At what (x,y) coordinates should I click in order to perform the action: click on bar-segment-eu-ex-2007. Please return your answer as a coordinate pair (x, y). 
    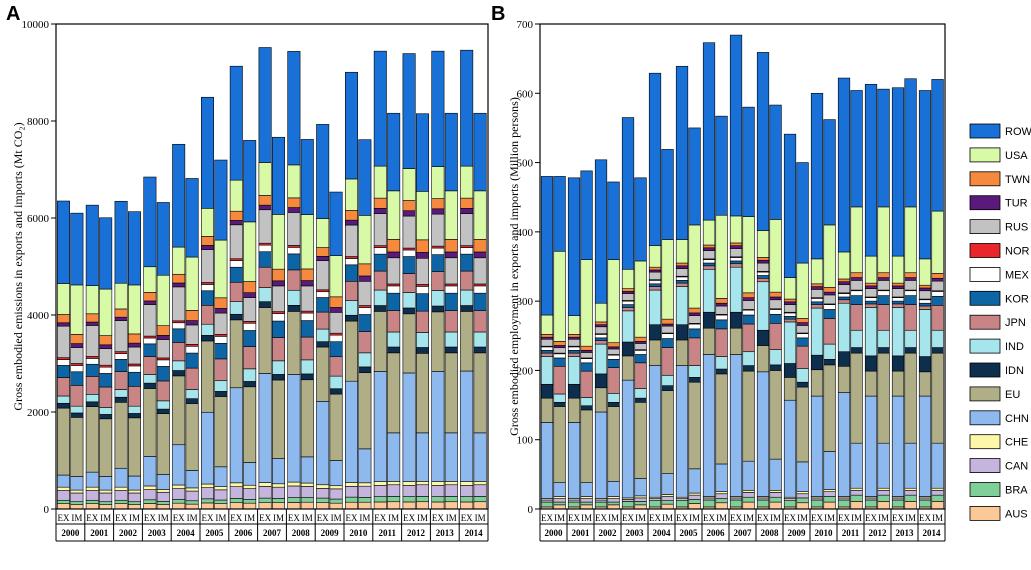
    Looking at the image, I should click on (736, 341).